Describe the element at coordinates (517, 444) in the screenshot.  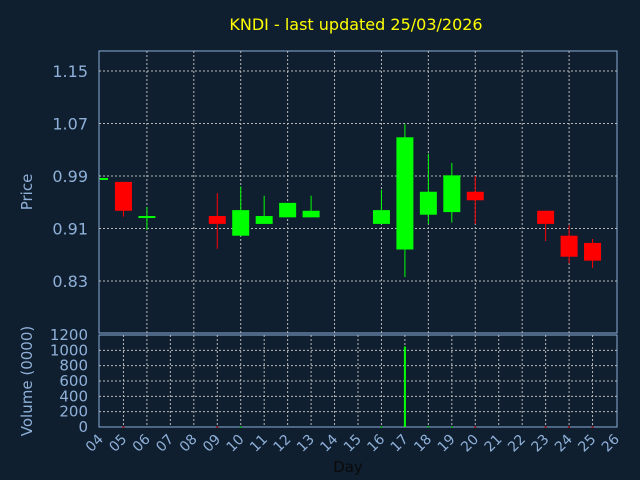
I see `x-tick-label: 22` at that location.